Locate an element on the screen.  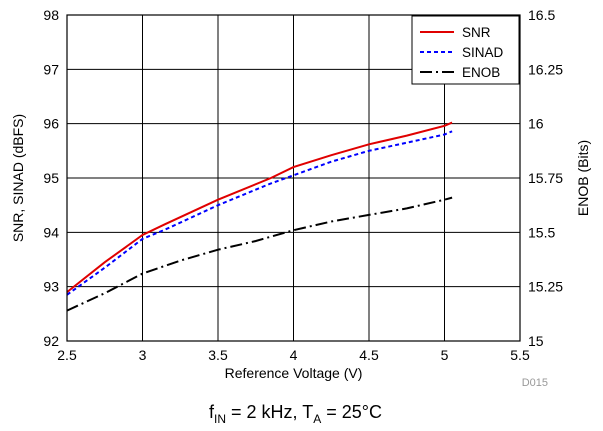
y-tick-label-left: 97 is located at coordinates (51, 69).